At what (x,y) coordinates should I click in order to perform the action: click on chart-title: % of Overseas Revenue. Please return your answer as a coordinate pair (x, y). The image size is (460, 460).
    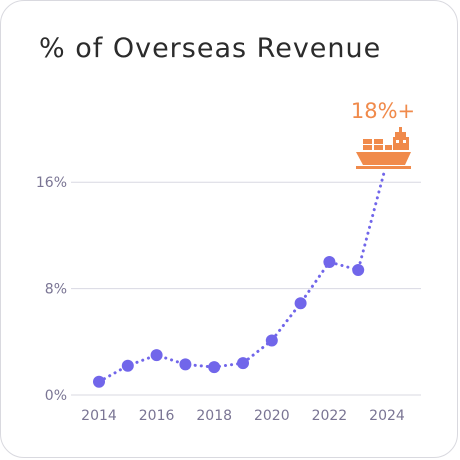
    Looking at the image, I should click on (210, 48).